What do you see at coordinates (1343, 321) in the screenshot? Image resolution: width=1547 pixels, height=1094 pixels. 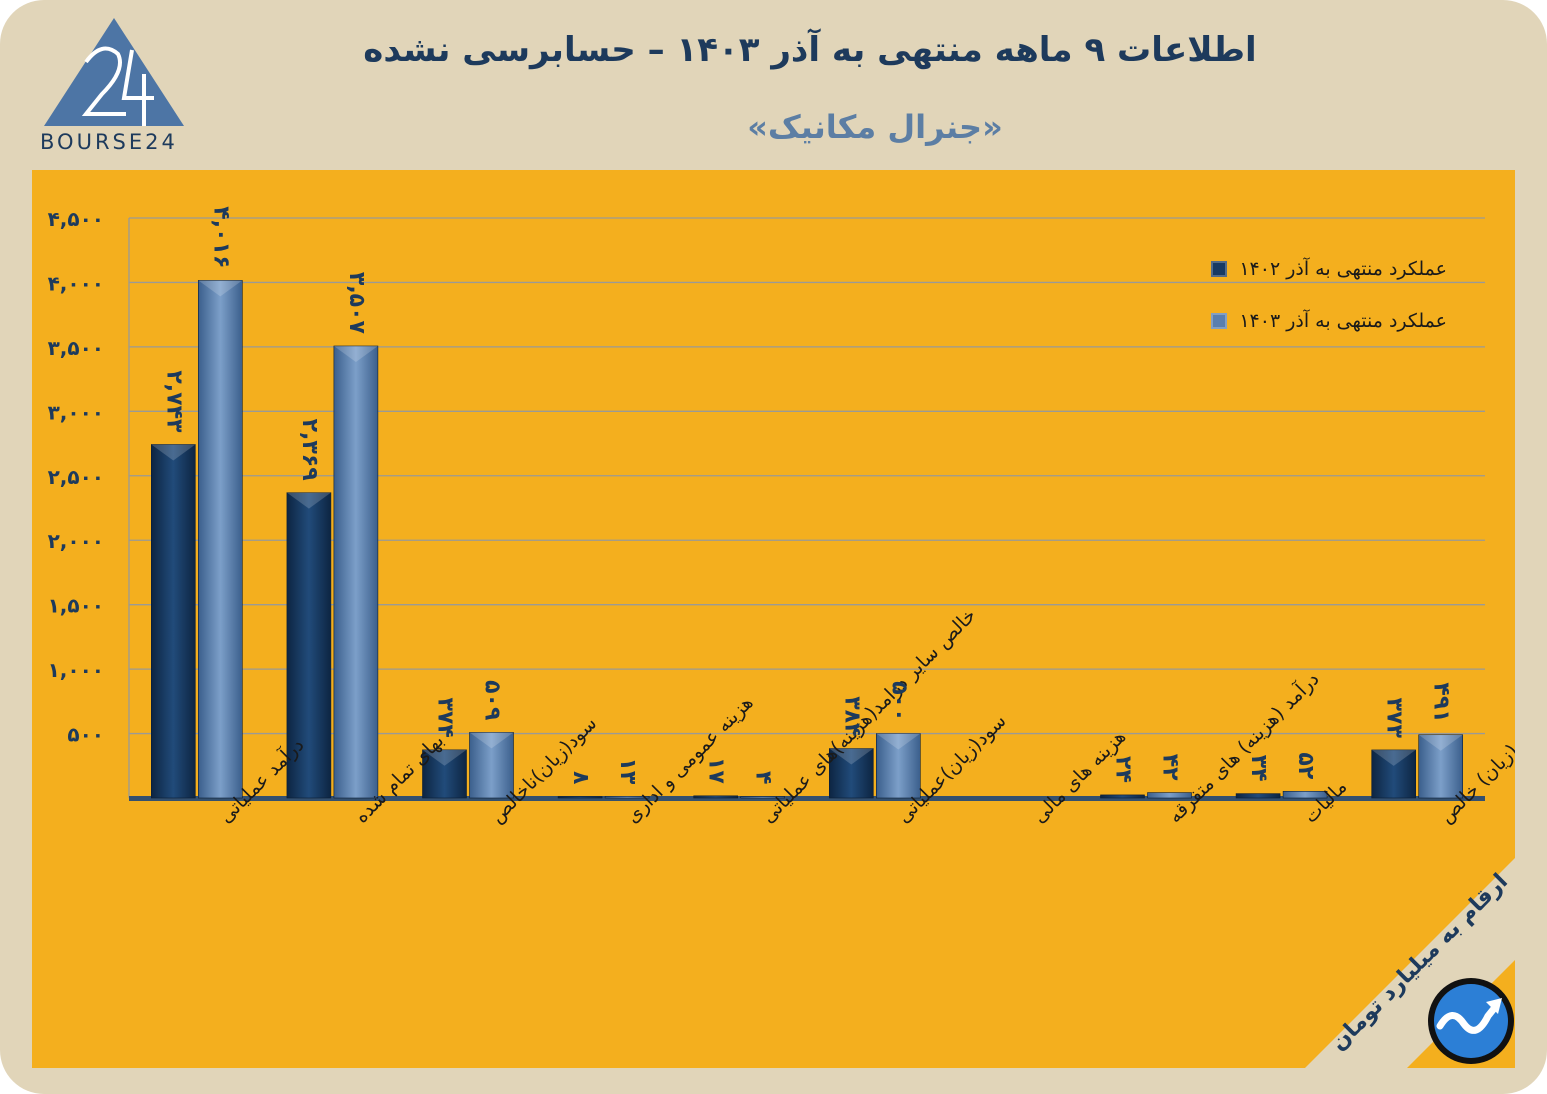 I see `legend-label-1403: عملکرد منتهی به آذر ۱۴۰۳` at bounding box center [1343, 321].